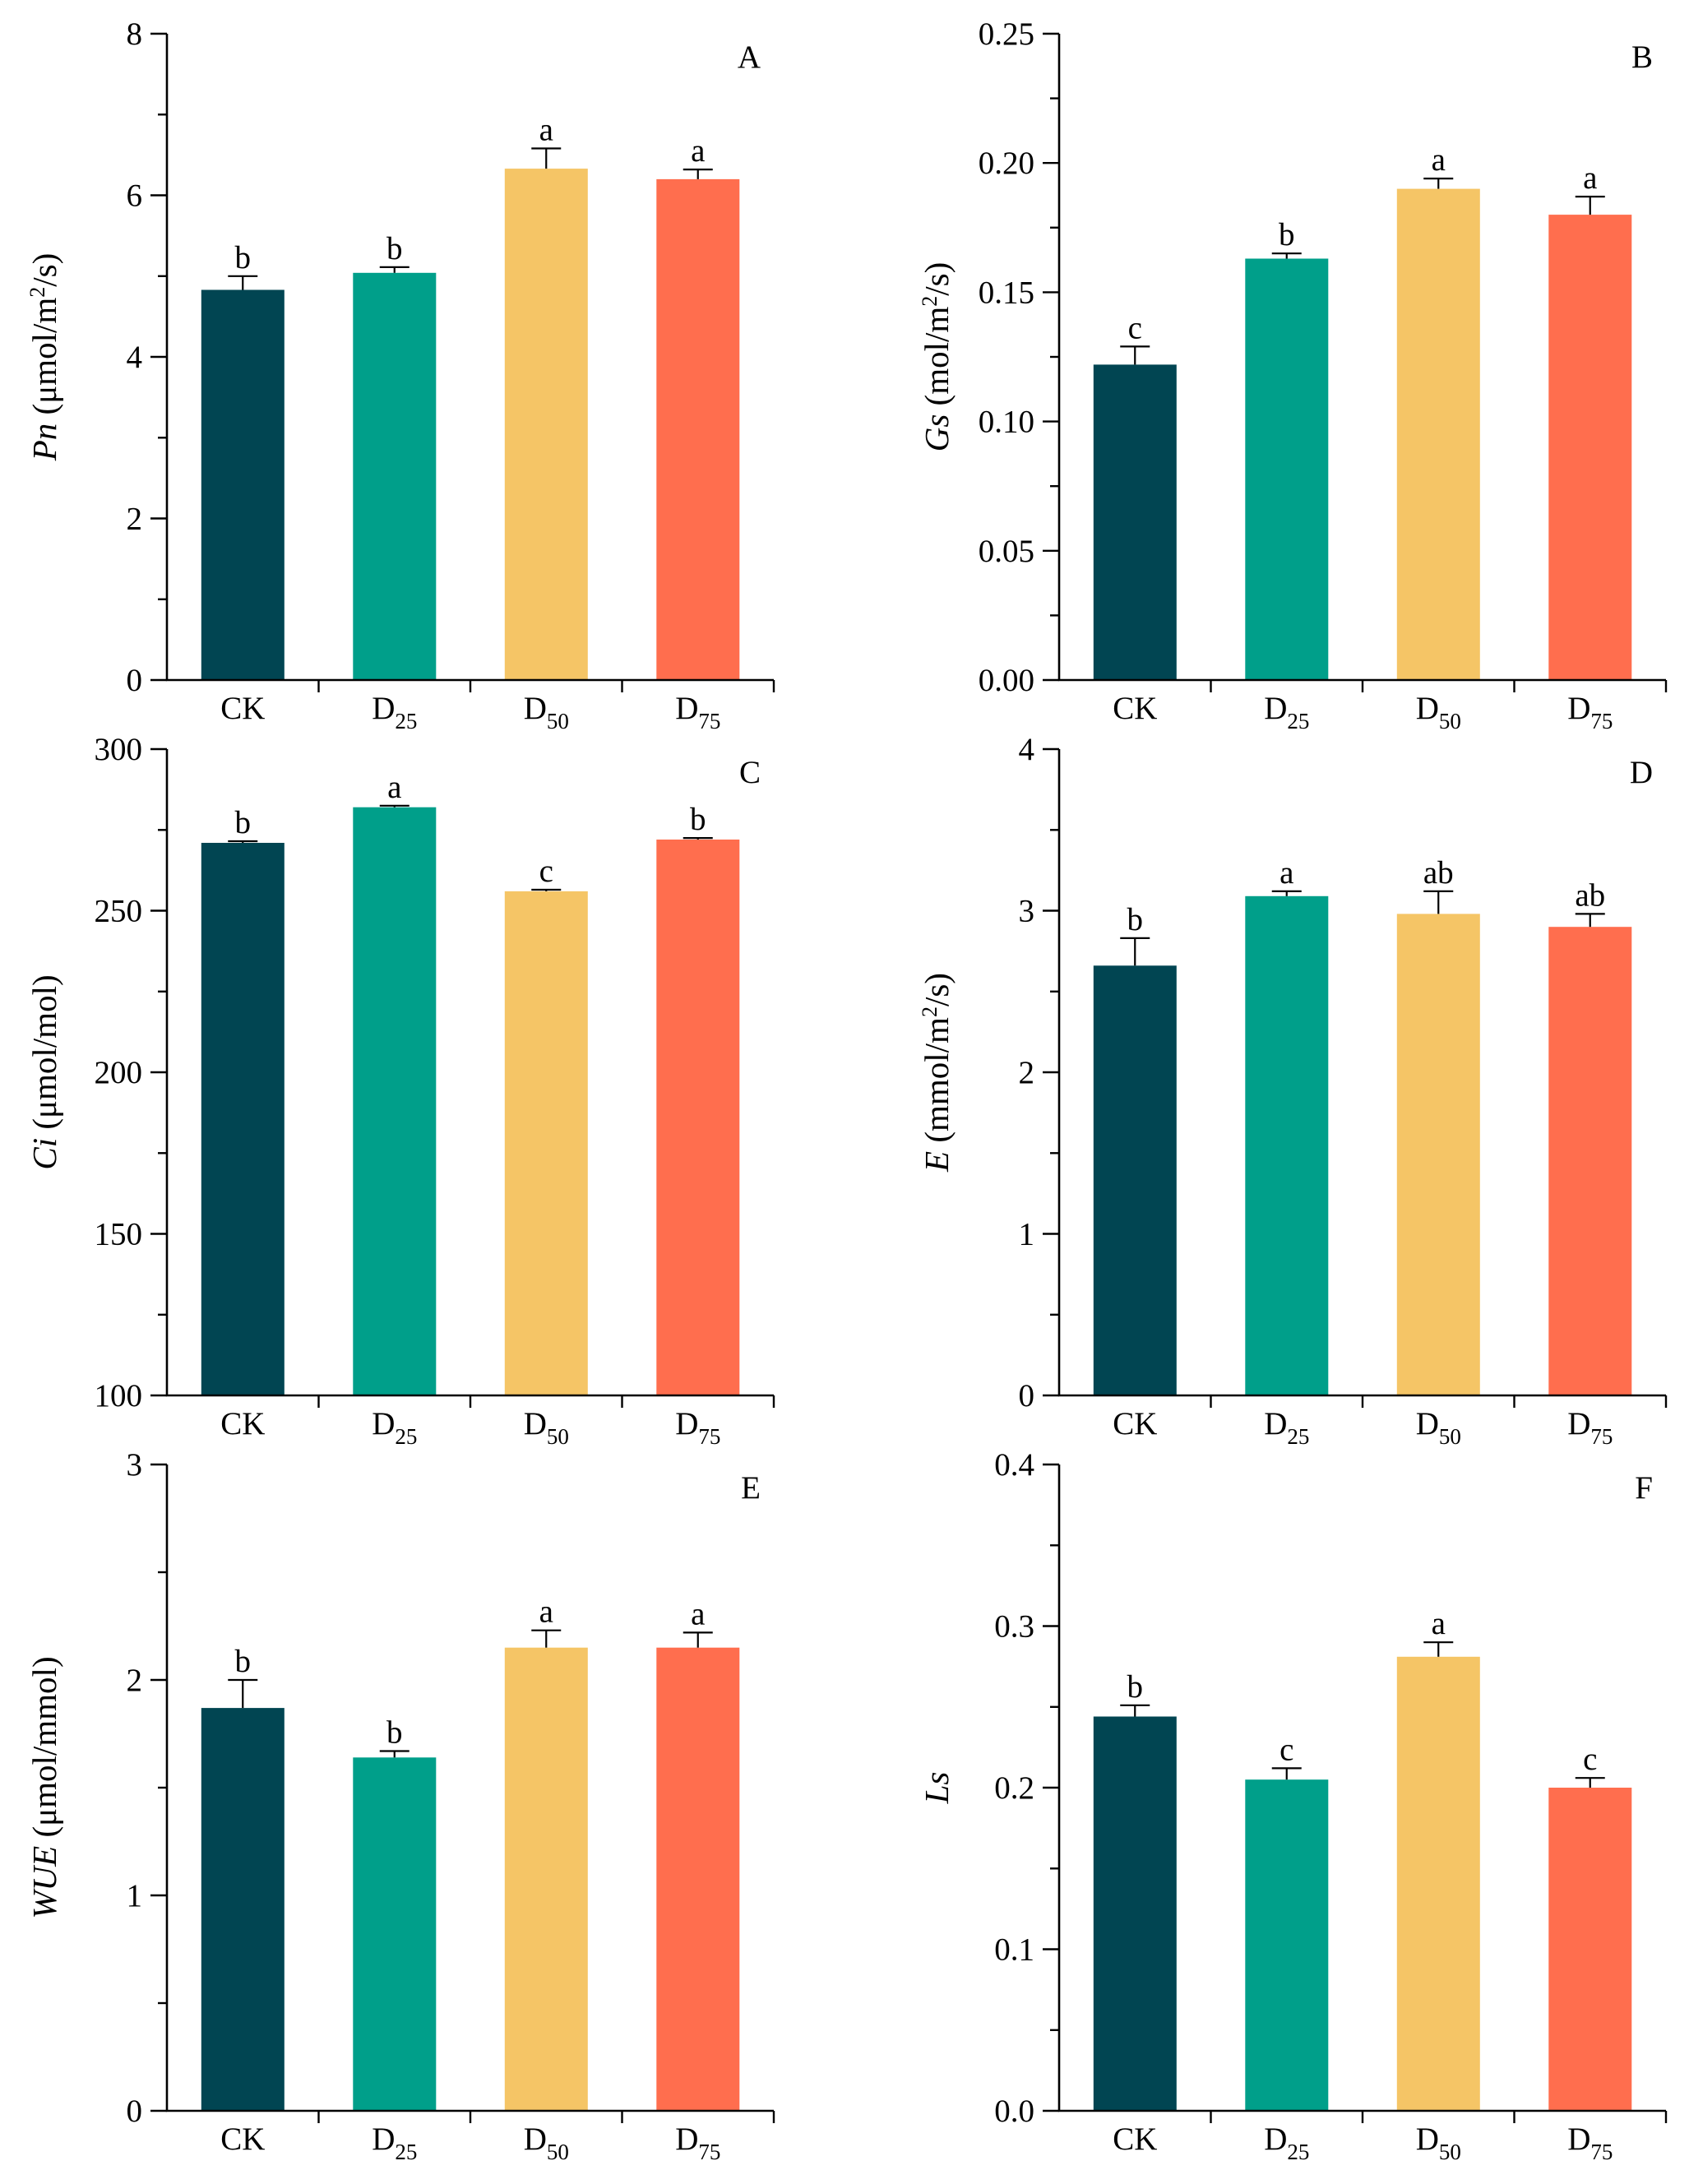  I want to click on sig-letter-e-2: b, so click(394, 1733).